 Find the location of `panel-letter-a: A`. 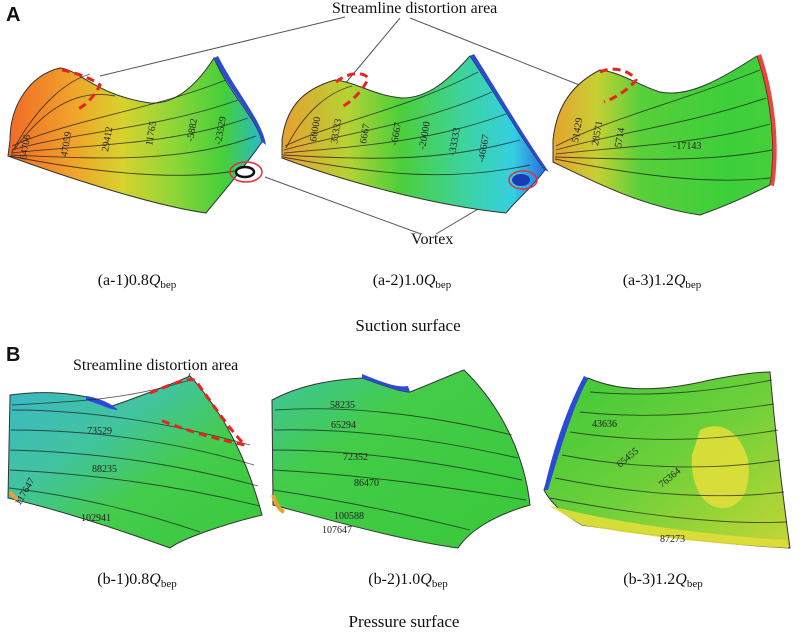

panel-letter-a: A is located at coordinates (13, 15).